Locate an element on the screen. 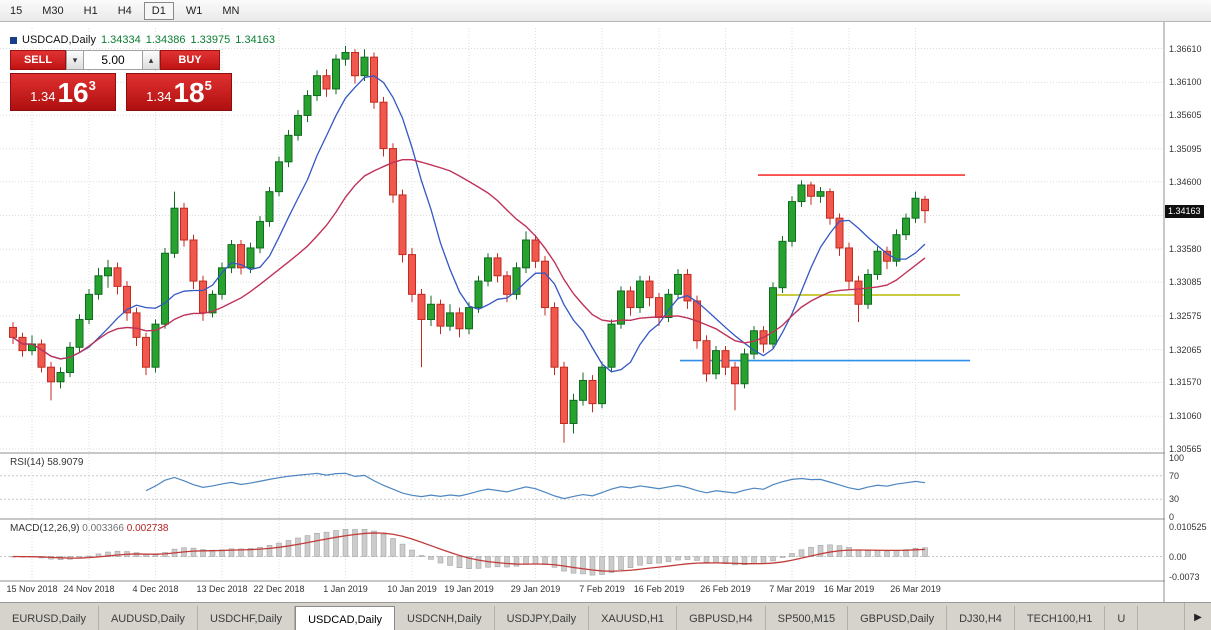  chart-tab: EURUSD,Daily is located at coordinates (49, 618).